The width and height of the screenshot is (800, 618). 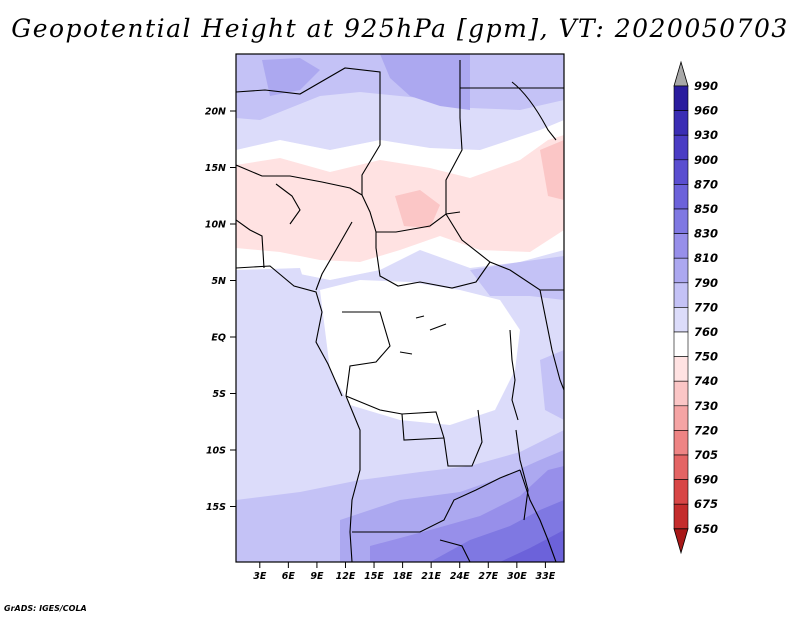 What do you see at coordinates (706, 135) in the screenshot?
I see `colorbar-label: 930` at bounding box center [706, 135].